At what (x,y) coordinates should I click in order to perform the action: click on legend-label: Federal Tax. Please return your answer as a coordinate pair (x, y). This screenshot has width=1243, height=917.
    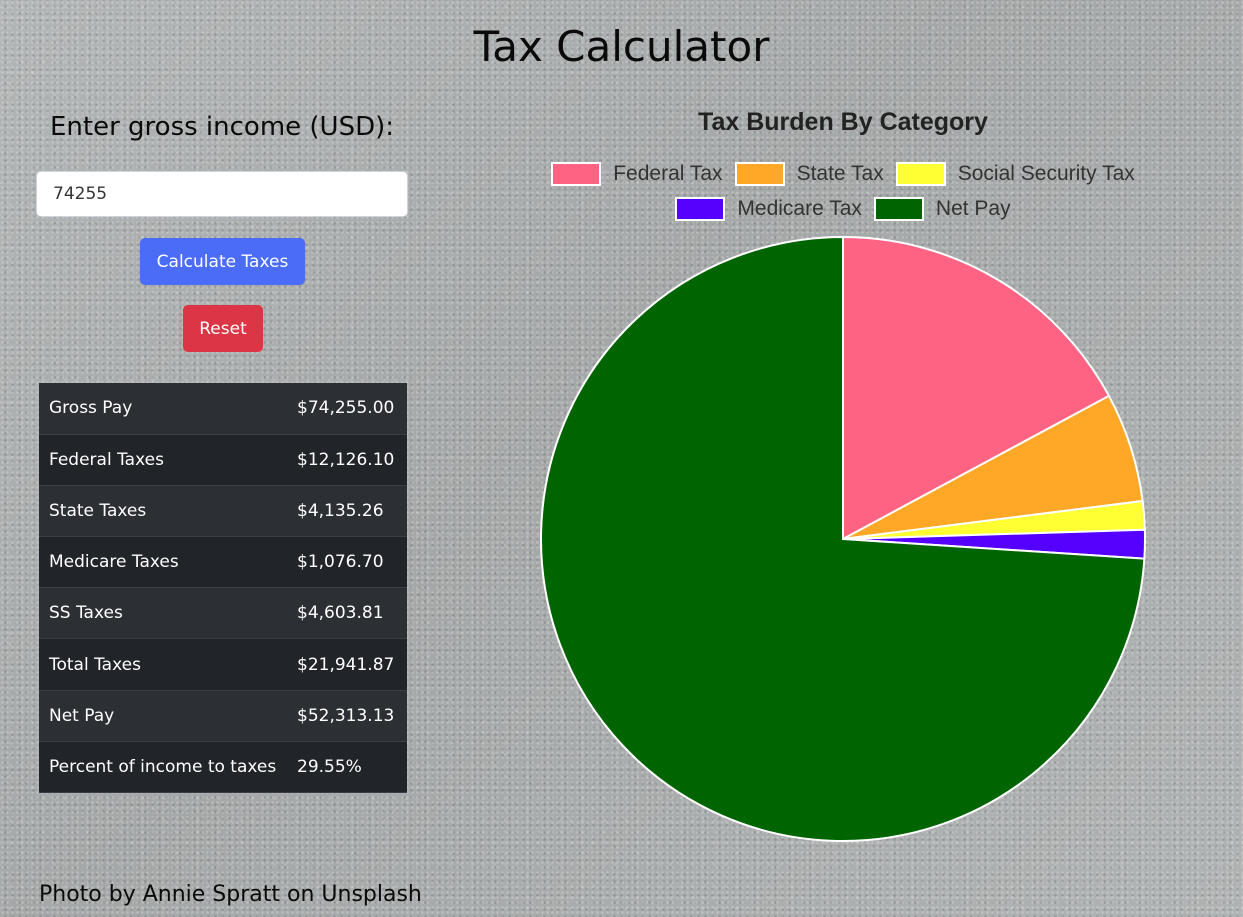
    Looking at the image, I should click on (668, 173).